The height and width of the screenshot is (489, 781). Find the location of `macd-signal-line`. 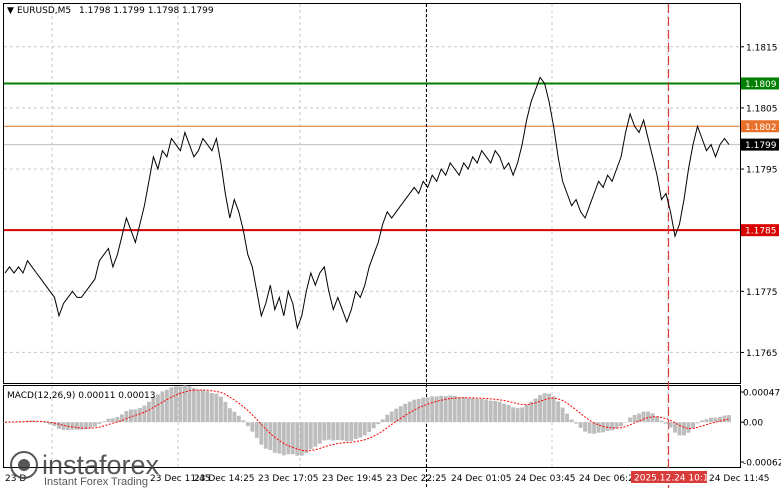

macd-signal-line is located at coordinates (367, 420).